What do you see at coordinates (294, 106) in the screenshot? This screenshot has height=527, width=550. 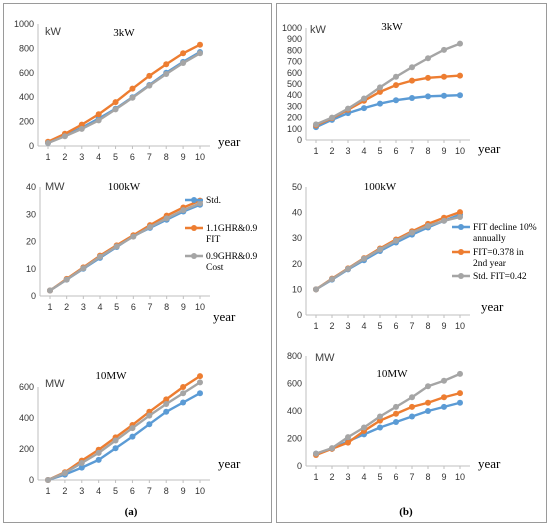 I see `y-tick-label: 300` at bounding box center [294, 106].